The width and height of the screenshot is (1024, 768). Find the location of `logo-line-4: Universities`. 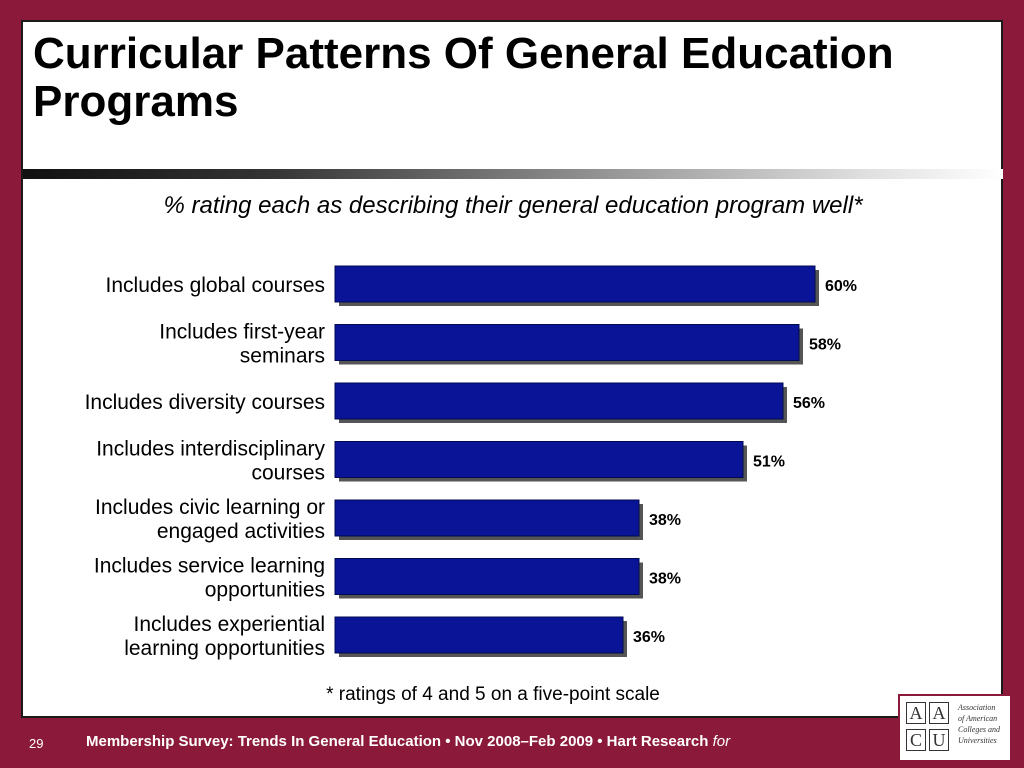

logo-line-4: Universities is located at coordinates (977, 740).